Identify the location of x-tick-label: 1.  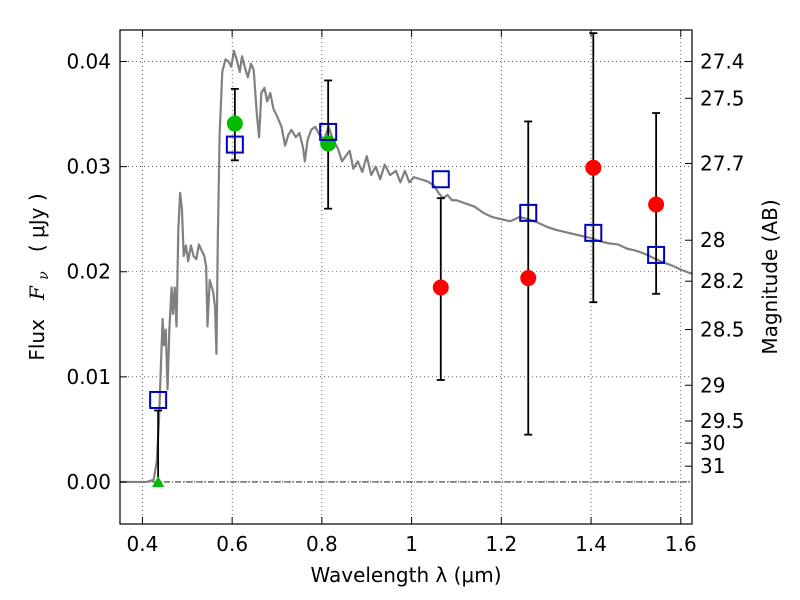
(411, 544).